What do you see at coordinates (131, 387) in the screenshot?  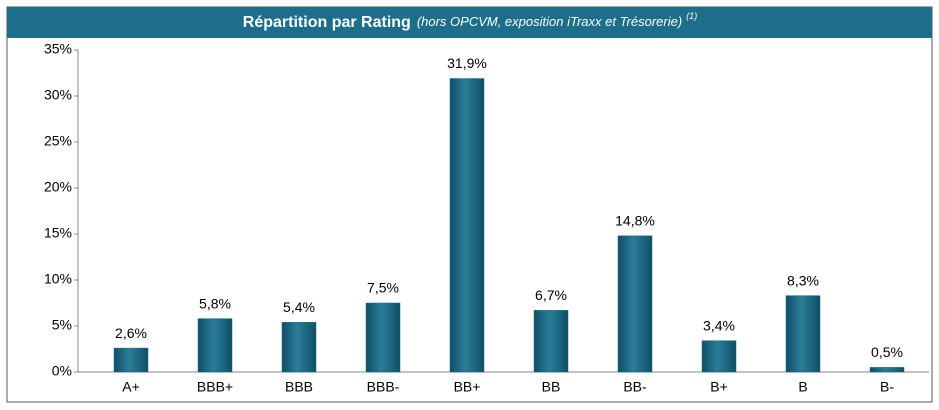 I see `x-tick-label: A+` at bounding box center [131, 387].